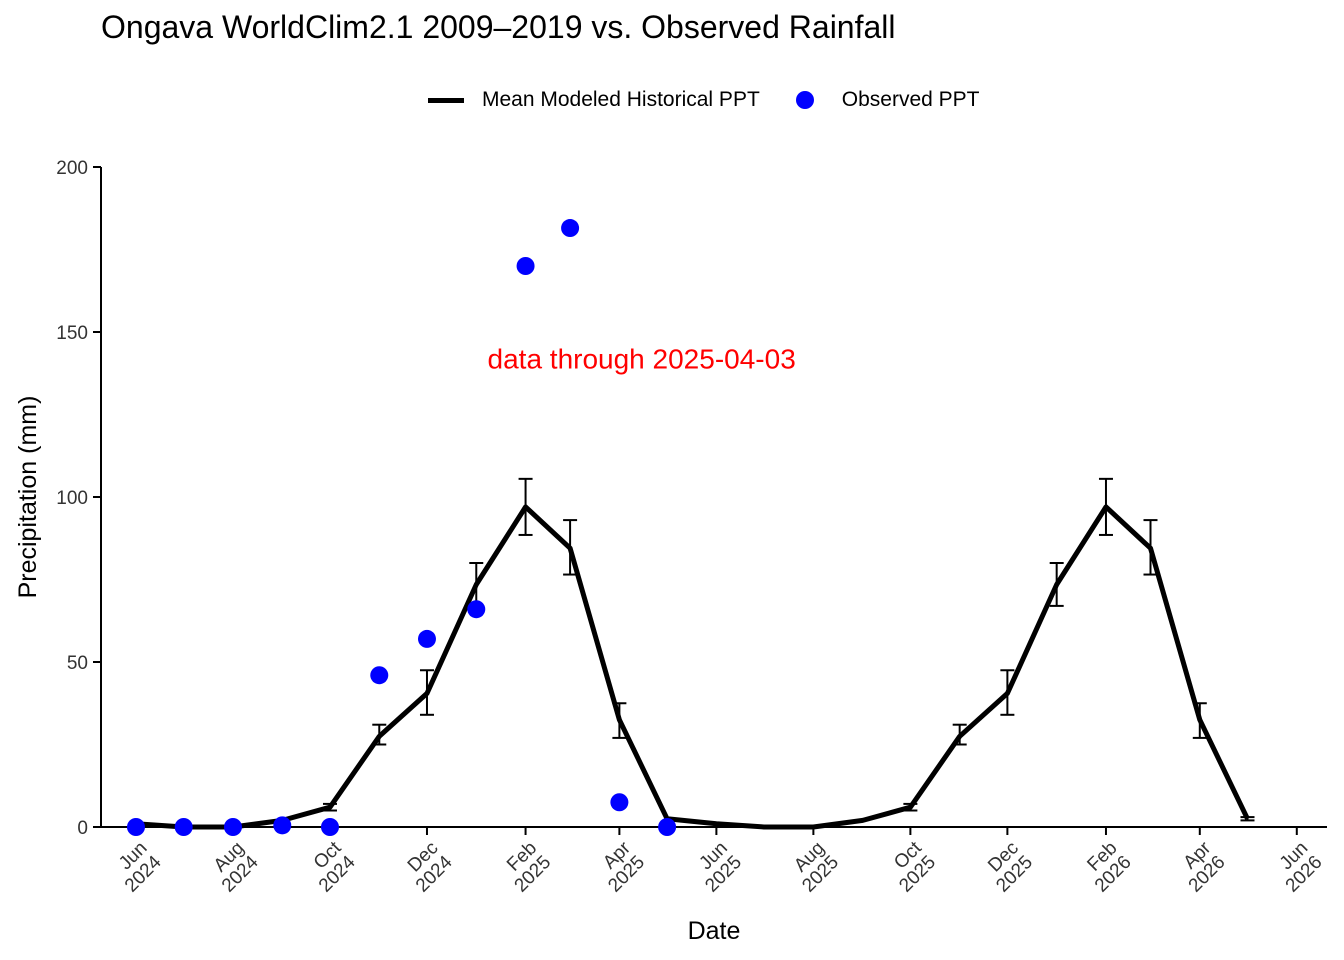 The image size is (1344, 960). Describe the element at coordinates (910, 866) in the screenshot. I see `x-tick-label: Oct2025` at that location.